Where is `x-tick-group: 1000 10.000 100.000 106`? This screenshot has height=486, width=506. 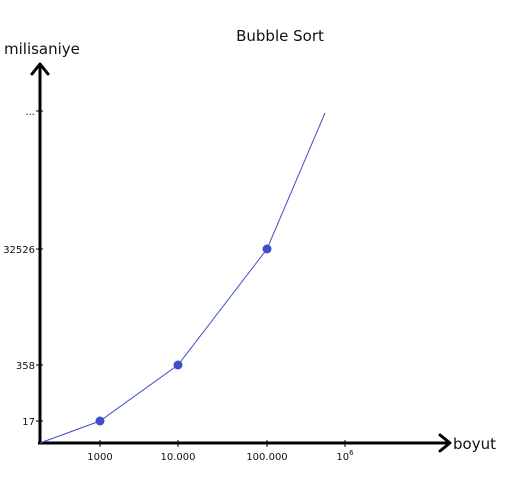
x-tick-group: 1000 10.000 100.000 106 is located at coordinates (220, 451).